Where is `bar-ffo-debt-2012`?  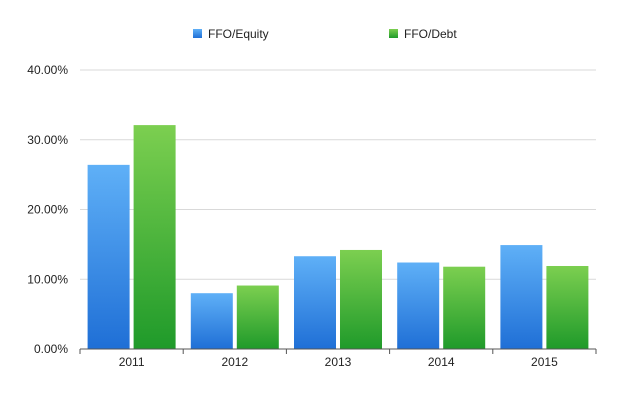
bar-ffo-debt-2012 is located at coordinates (257, 317).